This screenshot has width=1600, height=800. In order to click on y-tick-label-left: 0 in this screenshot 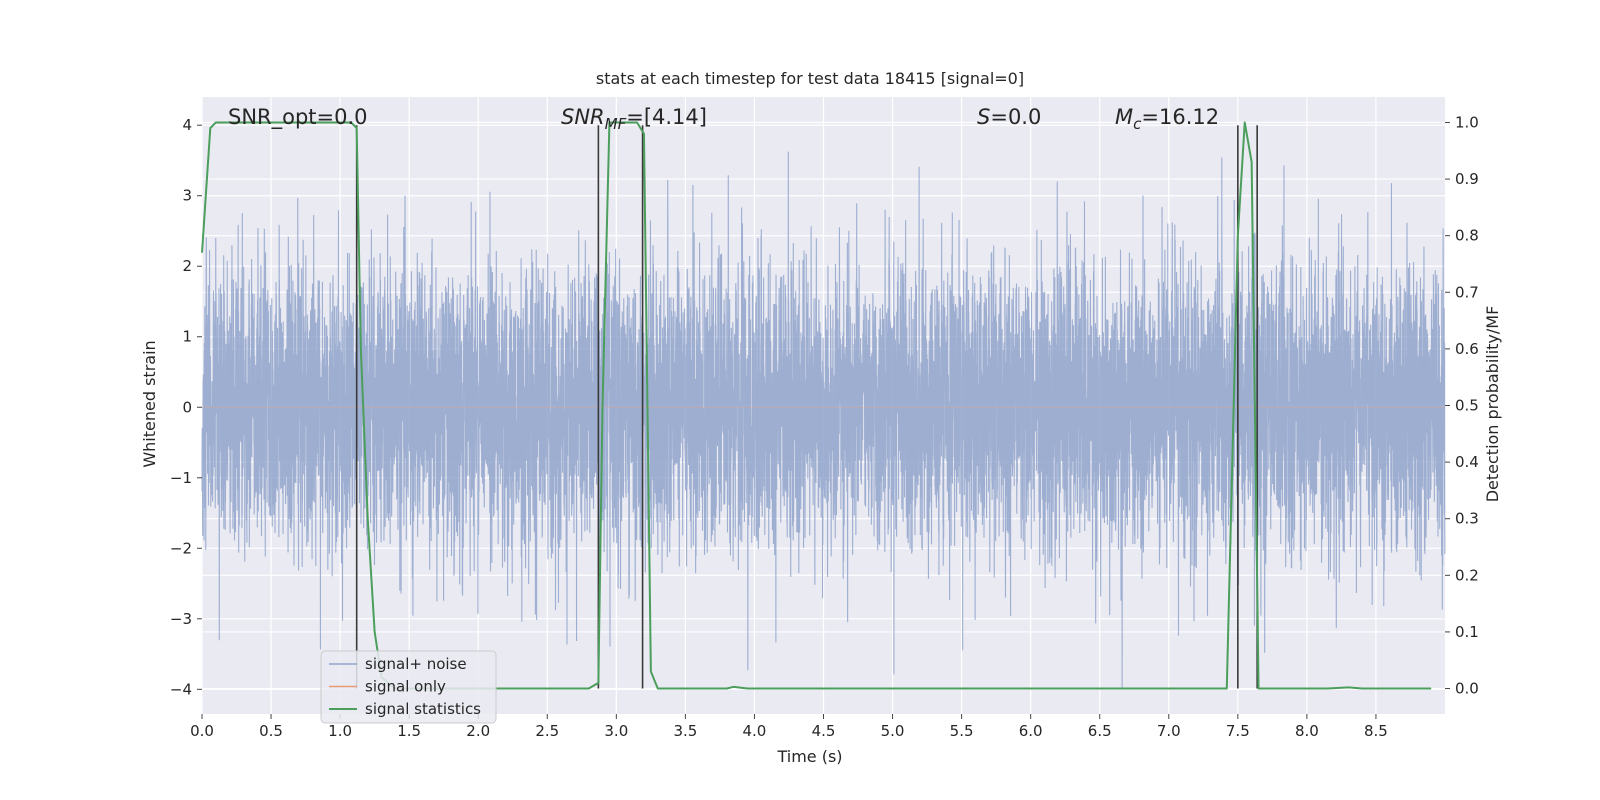, I will do `click(187, 407)`.